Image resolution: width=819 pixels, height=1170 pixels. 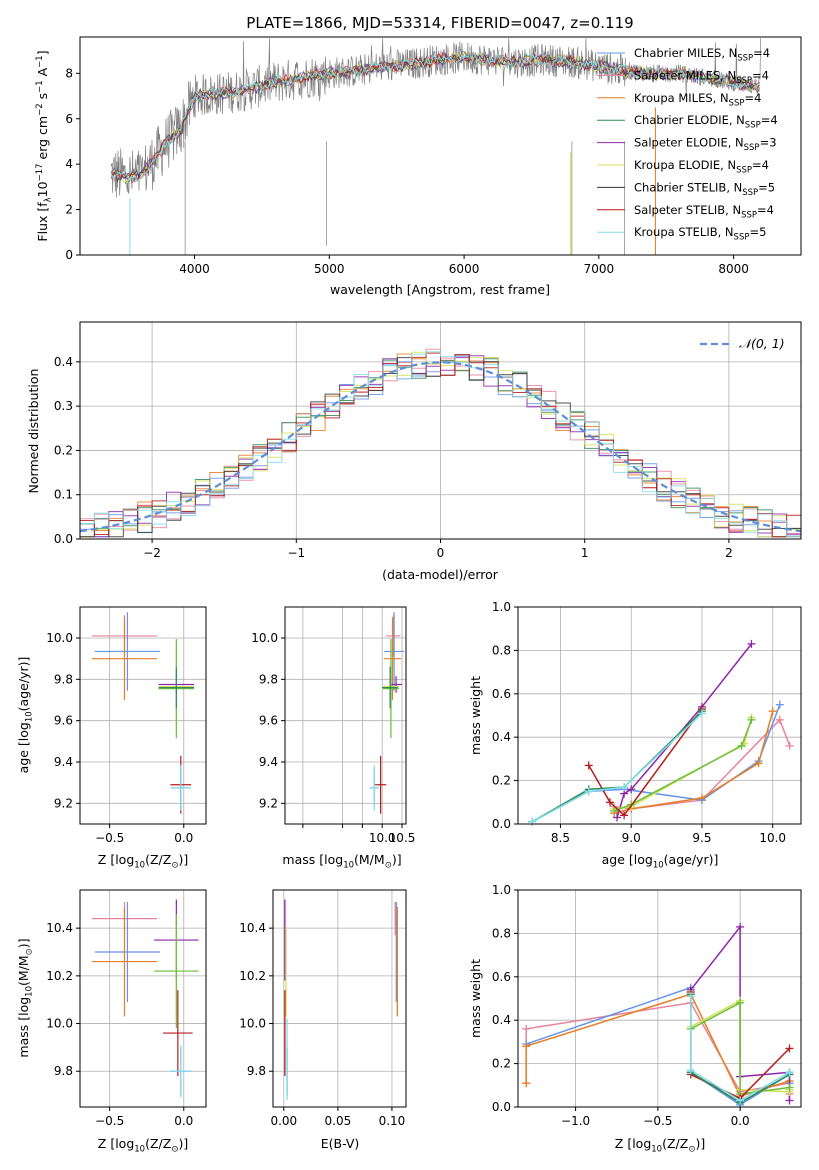 What do you see at coordinates (687, 210) in the screenshot?
I see `label-part: Salpeter STELIB, N` at bounding box center [687, 210].